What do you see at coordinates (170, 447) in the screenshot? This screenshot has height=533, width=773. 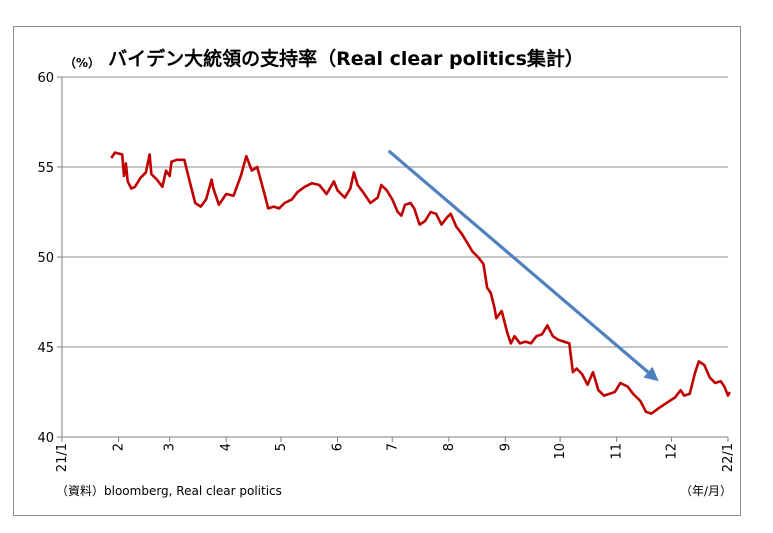 I see `x-tick-label: 3` at bounding box center [170, 447].